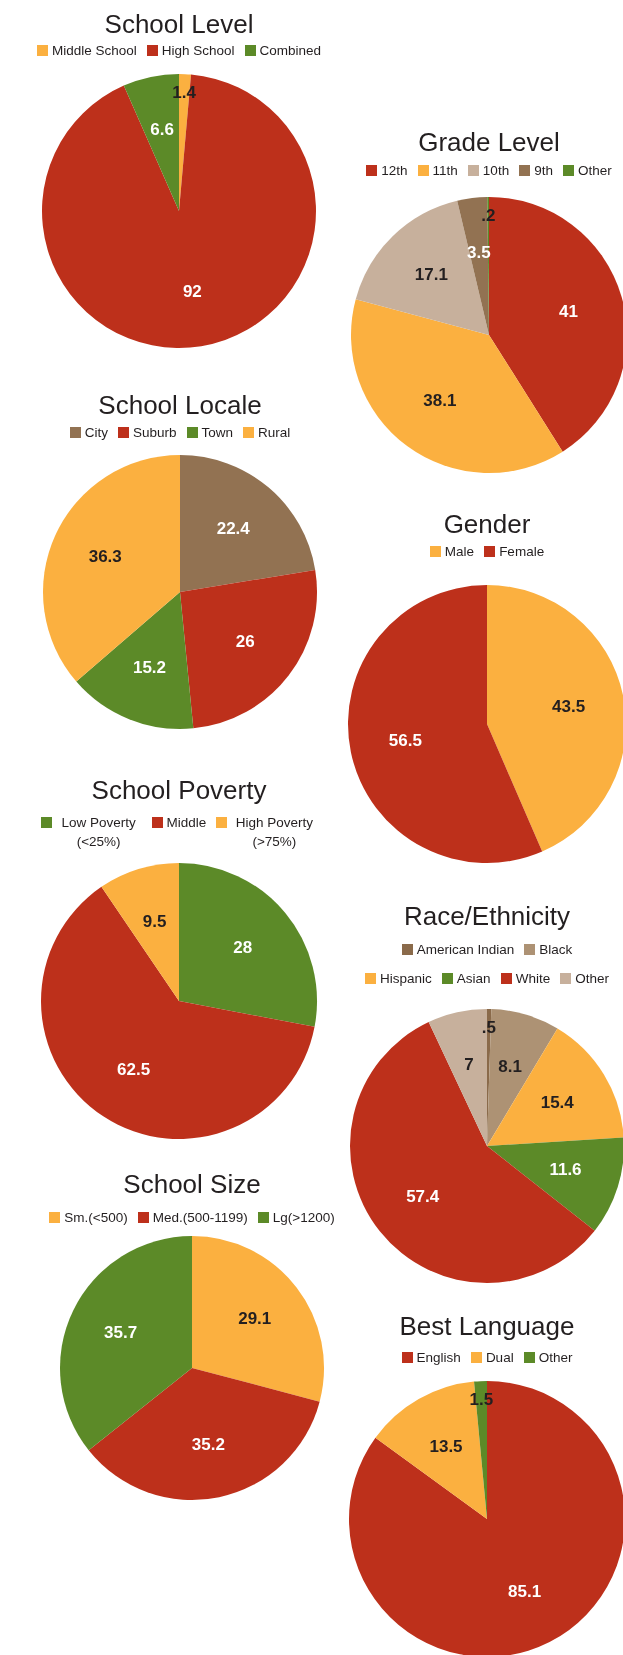 This screenshot has height=1655, width=623. What do you see at coordinates (569, 706) in the screenshot?
I see `data-label: 43.5` at bounding box center [569, 706].